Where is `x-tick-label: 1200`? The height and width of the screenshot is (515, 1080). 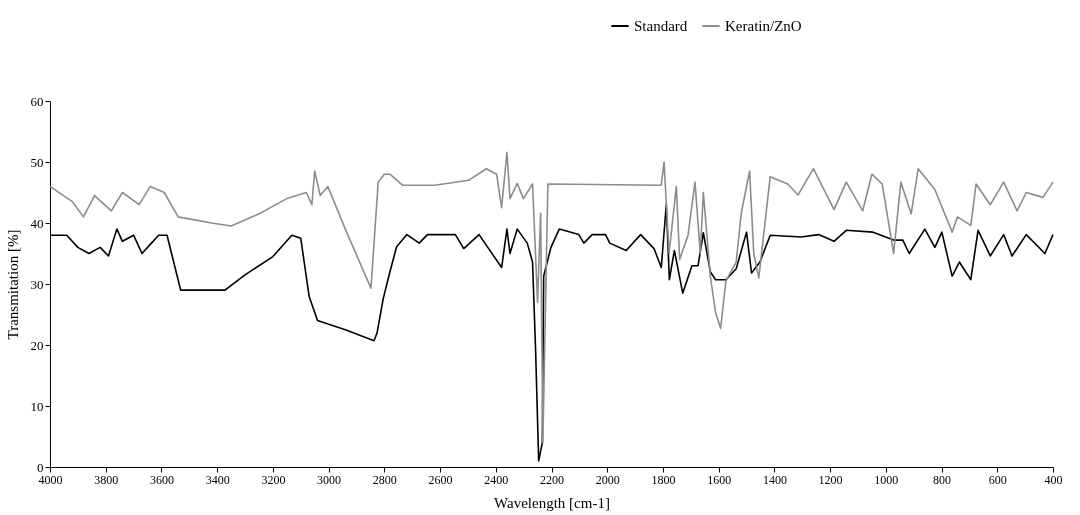
x-tick-label: 1200 is located at coordinates (830, 479).